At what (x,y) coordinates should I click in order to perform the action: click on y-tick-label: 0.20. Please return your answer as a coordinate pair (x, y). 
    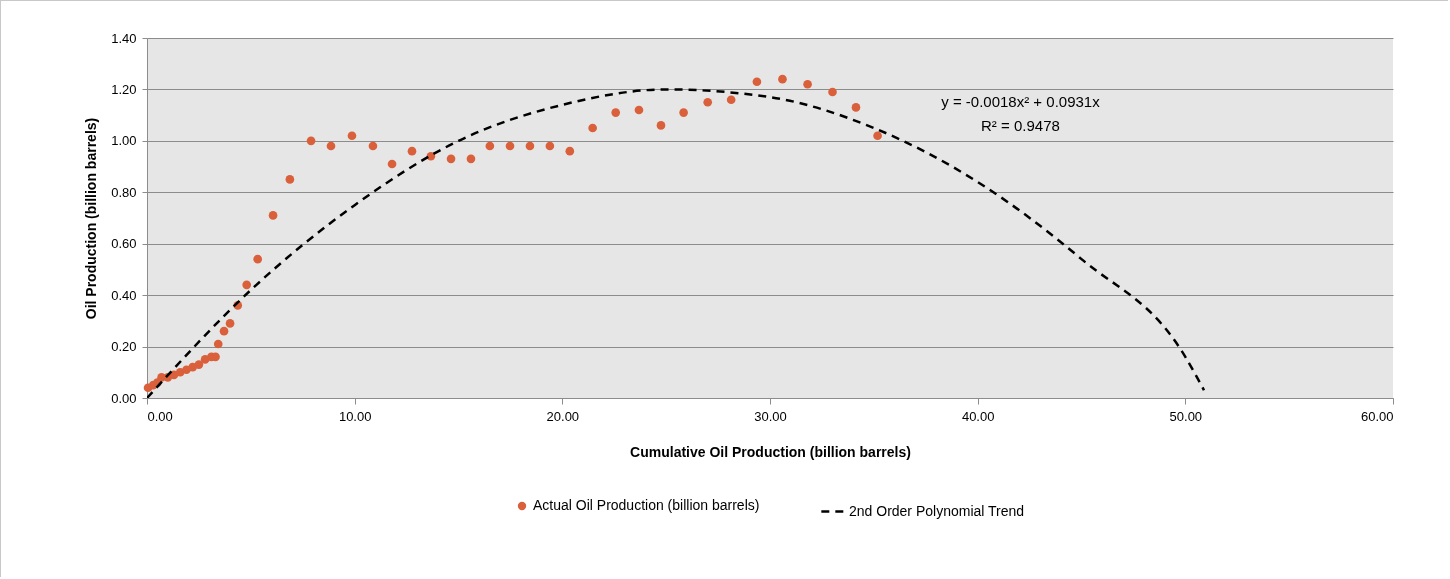
    Looking at the image, I should click on (124, 347).